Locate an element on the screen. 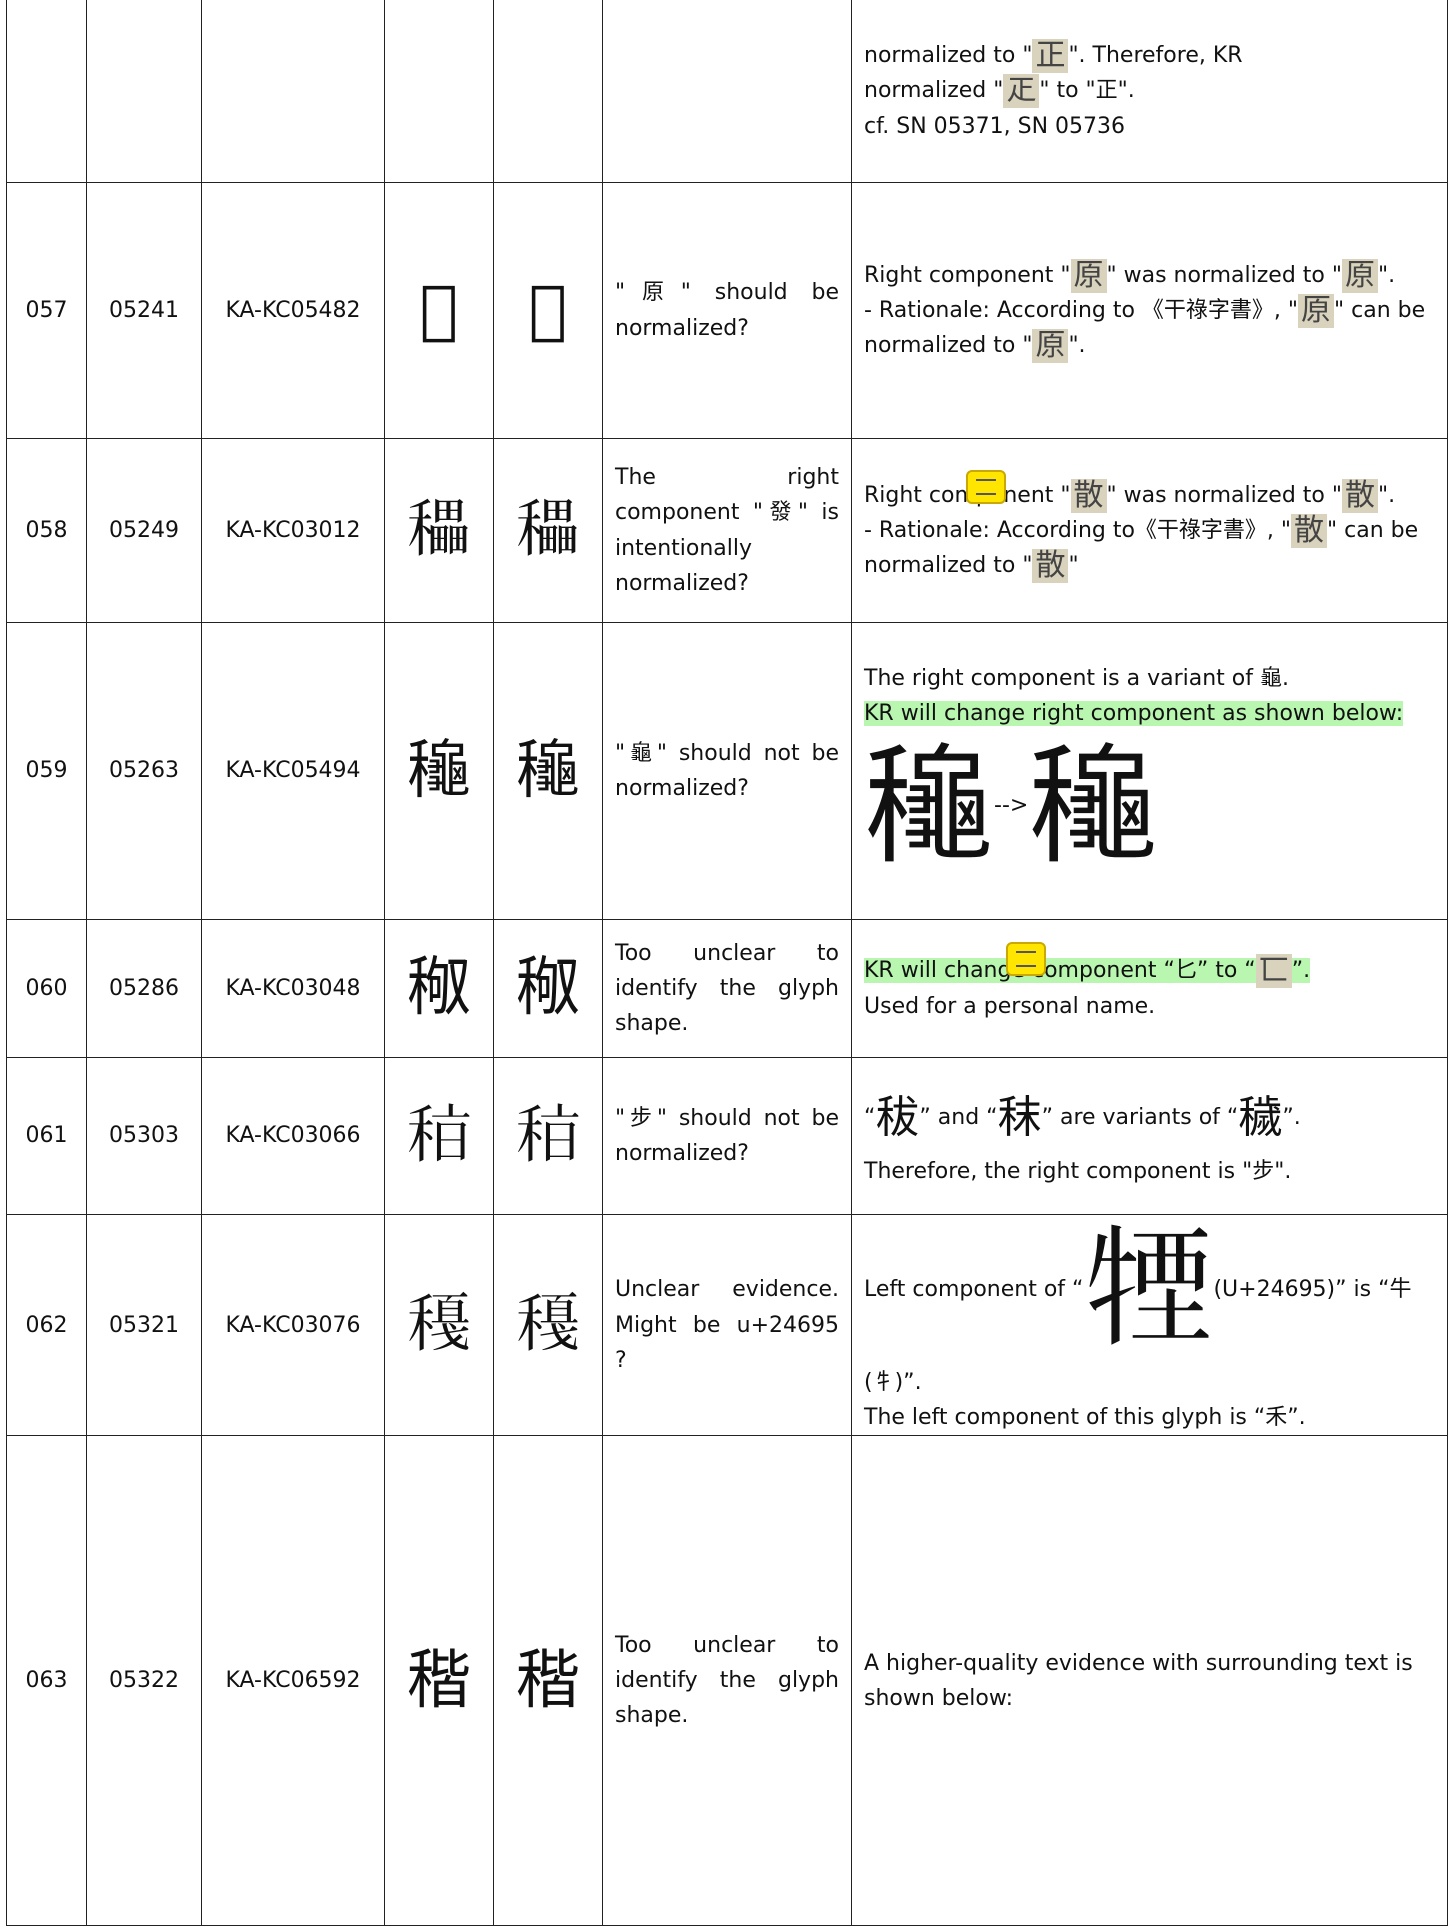  question: "龜" should not be normalized? is located at coordinates (727, 770).